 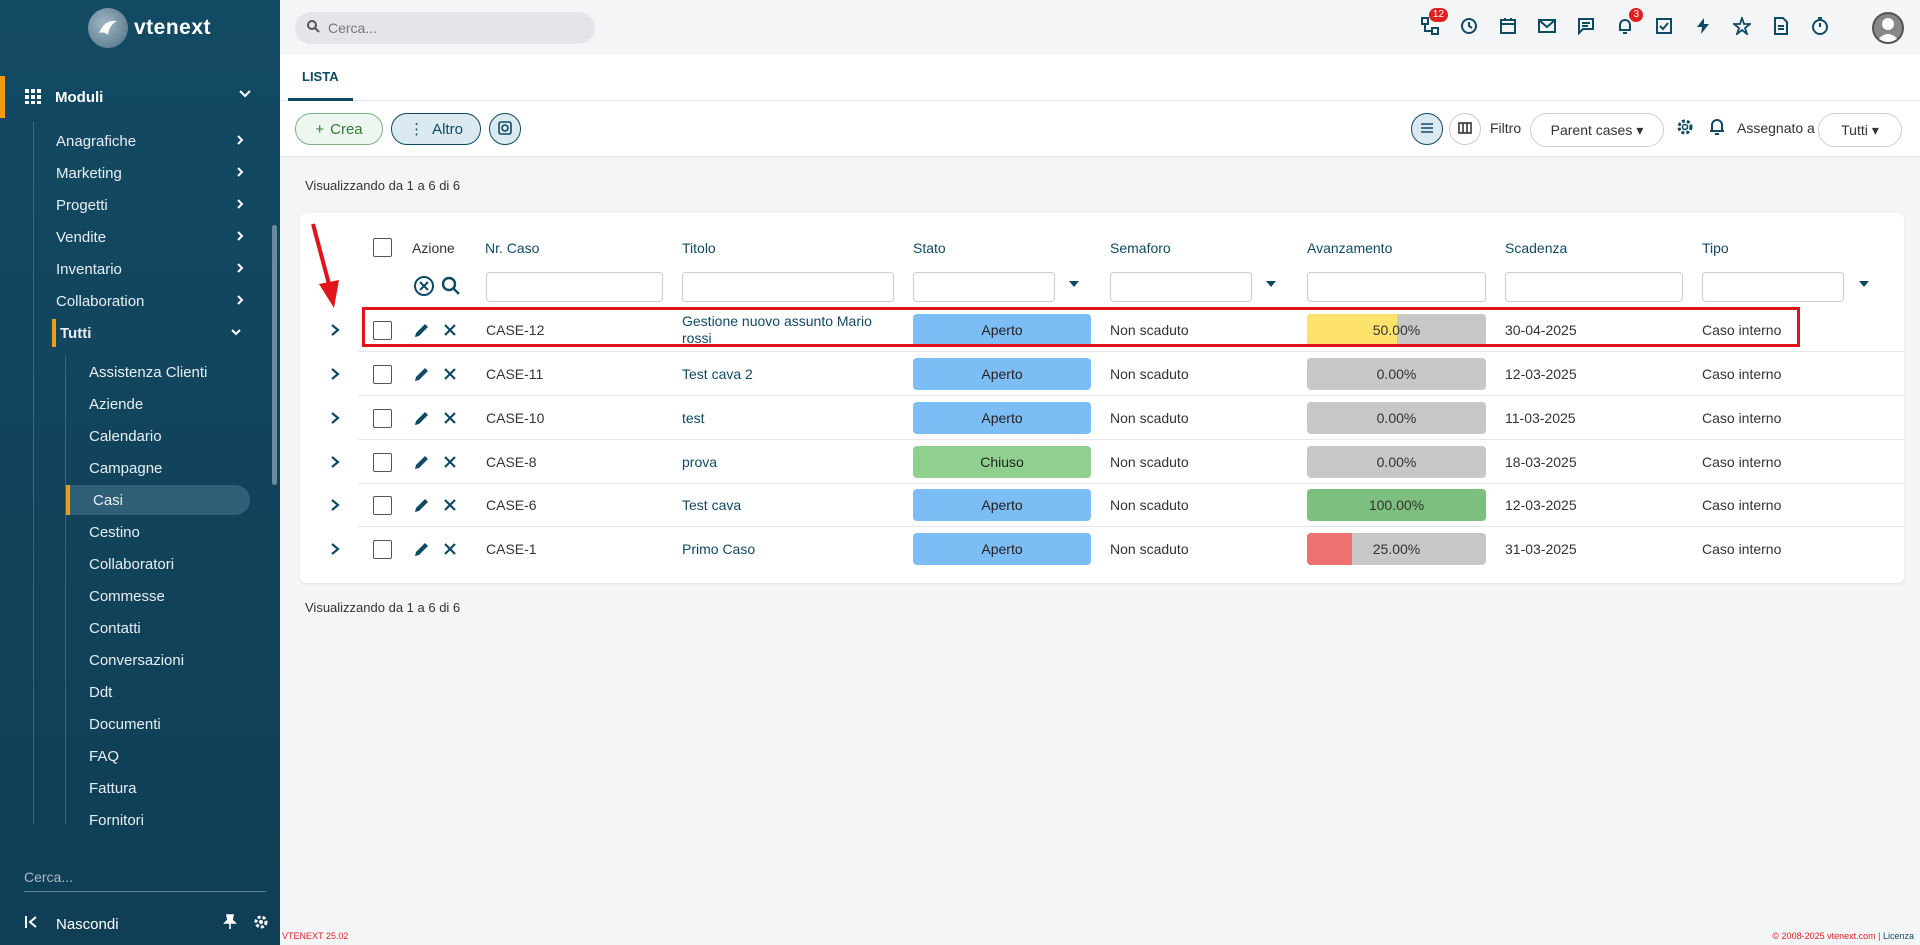 I want to click on sidebar-item-campagne: Campagne, so click(x=169, y=468).